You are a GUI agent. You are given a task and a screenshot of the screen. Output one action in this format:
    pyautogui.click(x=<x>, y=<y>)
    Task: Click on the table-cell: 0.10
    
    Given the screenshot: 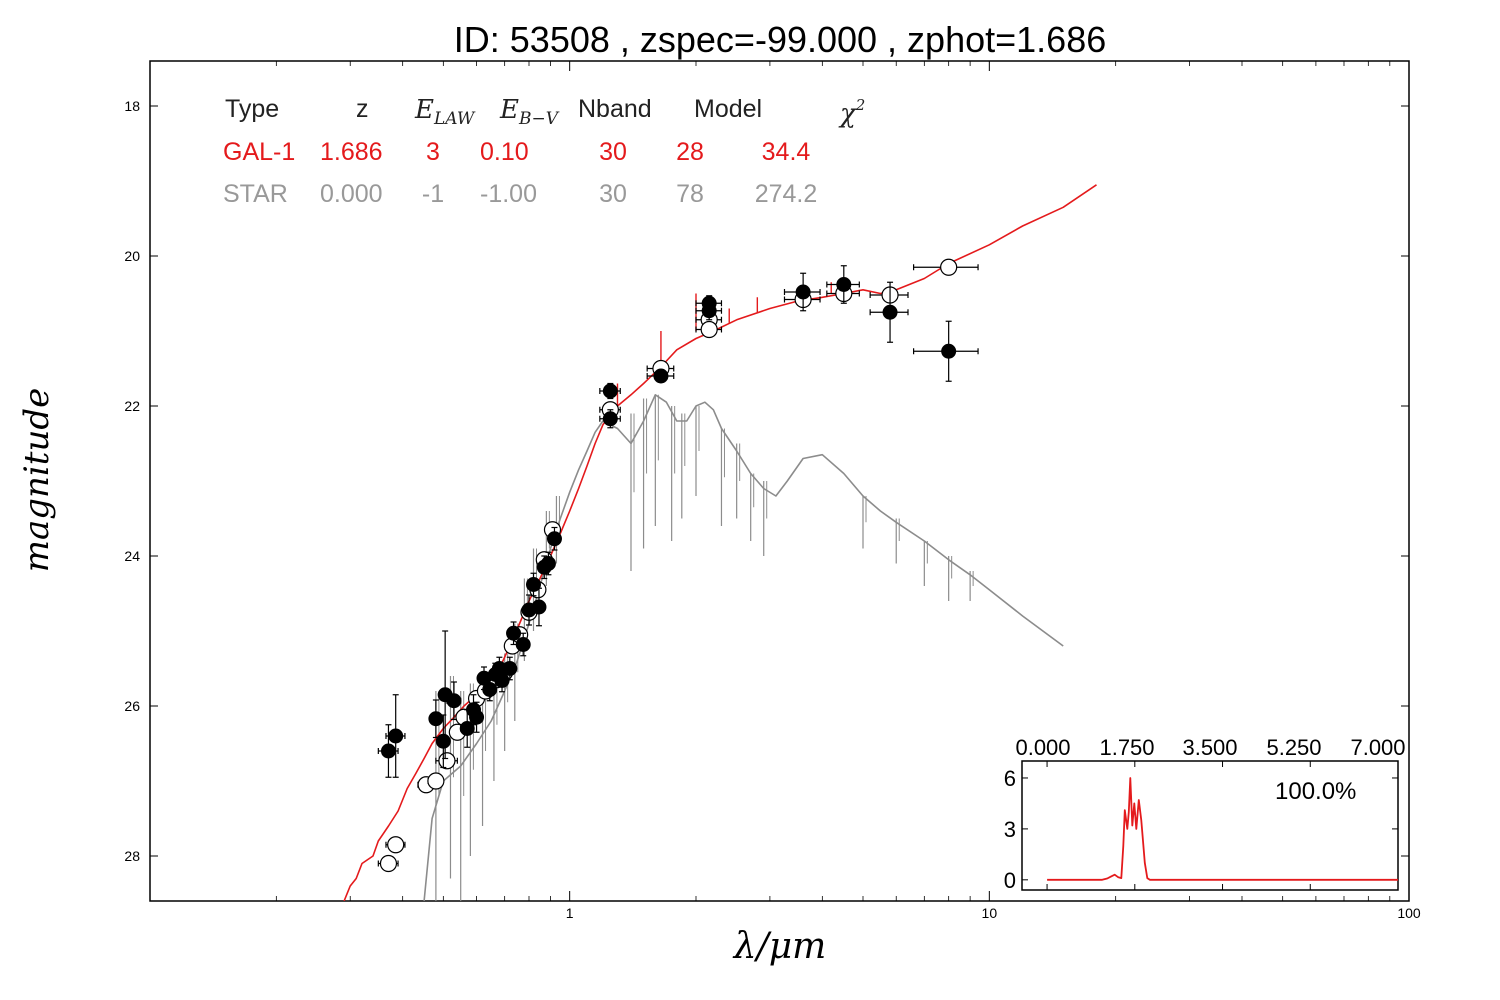 What is the action you would take?
    pyautogui.click(x=504, y=152)
    